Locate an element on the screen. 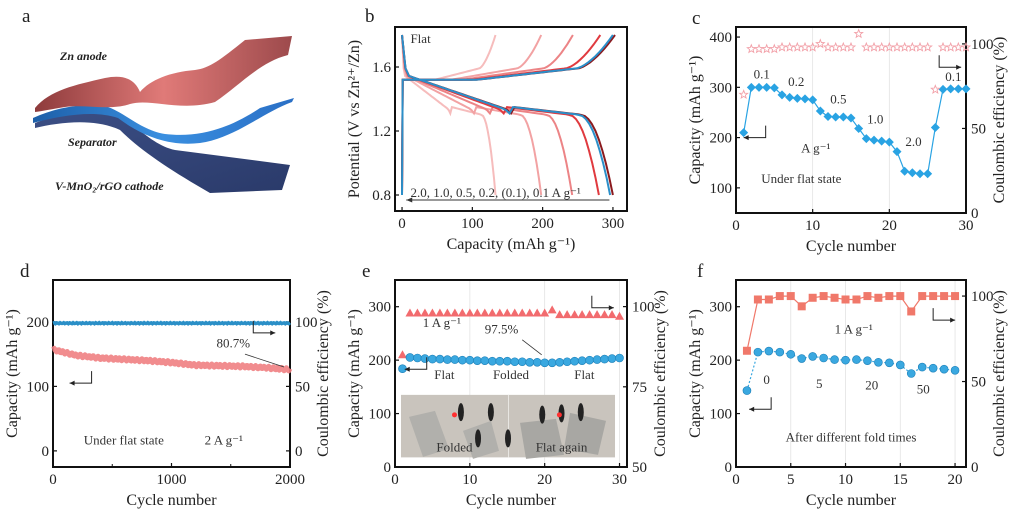  x-axis-label: Cycle number is located at coordinates (851, 500).